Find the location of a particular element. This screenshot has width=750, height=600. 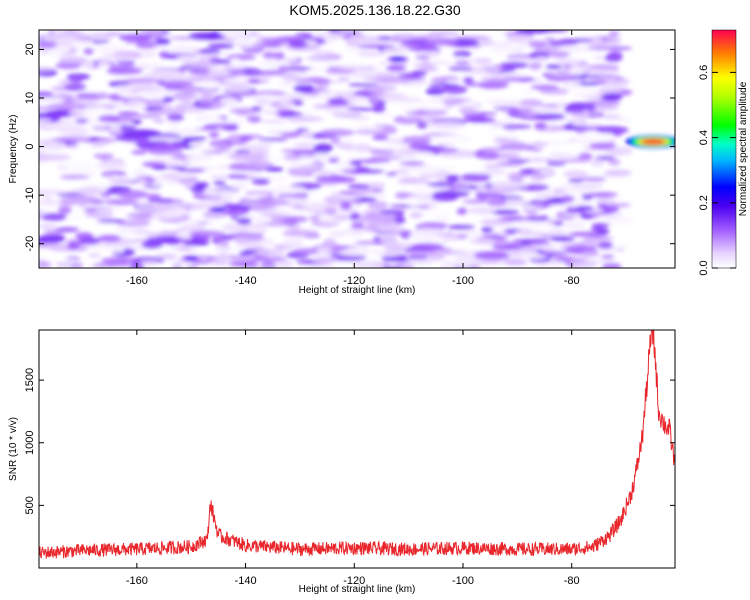

colorbar-label: Normalized spectral amplitude is located at coordinates (743, 148).